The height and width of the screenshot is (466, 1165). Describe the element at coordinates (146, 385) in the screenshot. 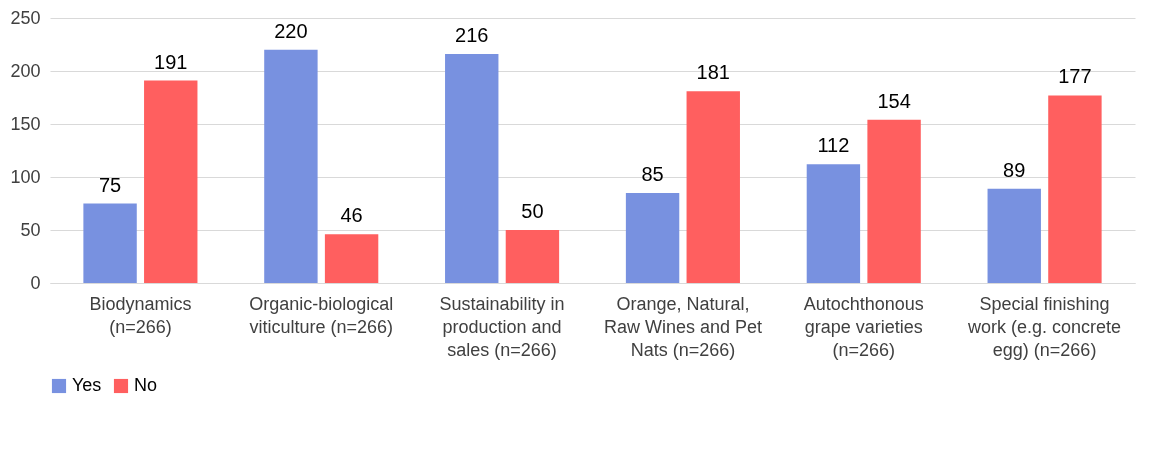

I see `legend-label: No` at that location.